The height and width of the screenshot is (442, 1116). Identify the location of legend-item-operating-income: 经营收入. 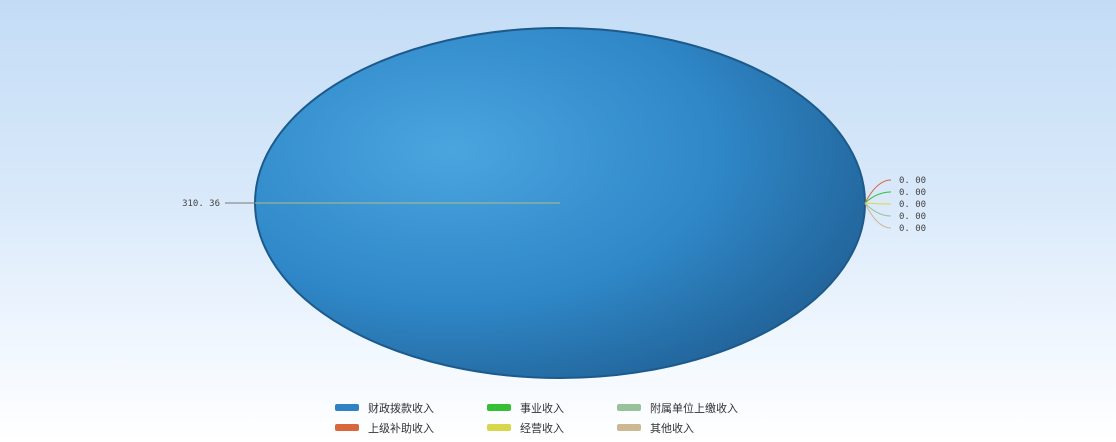
(552, 427).